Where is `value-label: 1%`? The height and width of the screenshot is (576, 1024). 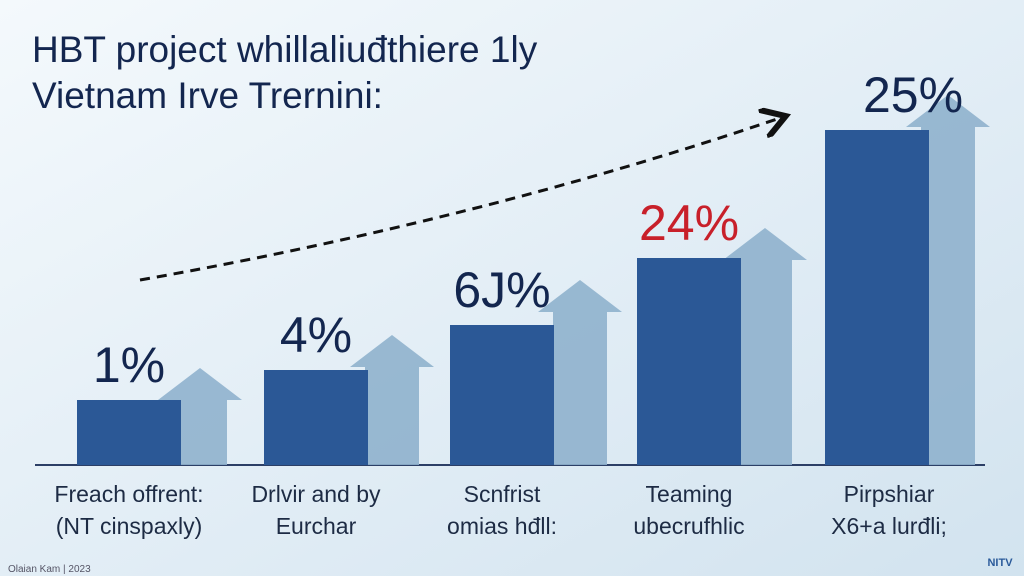
value-label: 1% is located at coordinates (129, 365).